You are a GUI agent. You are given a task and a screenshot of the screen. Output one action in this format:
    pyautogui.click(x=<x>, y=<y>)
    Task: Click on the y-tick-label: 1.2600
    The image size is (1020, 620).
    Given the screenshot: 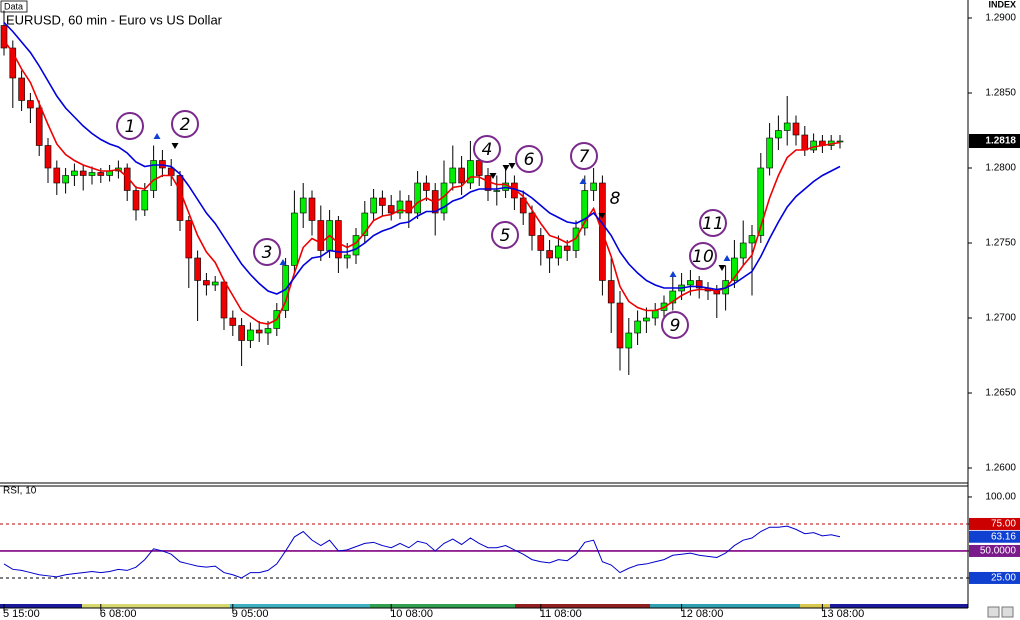 What is the action you would take?
    pyautogui.click(x=1000, y=468)
    